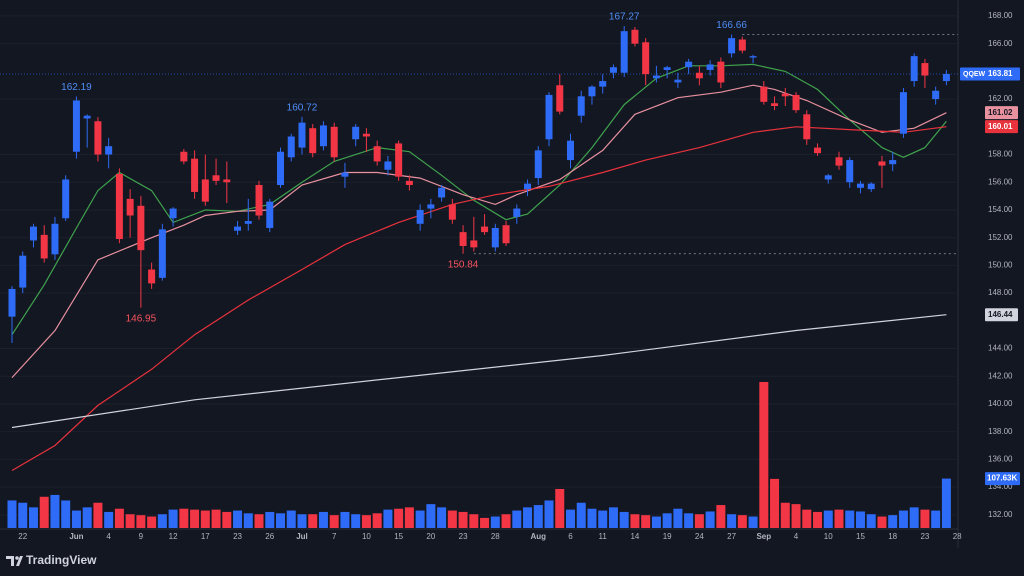 The image size is (1024, 576). I want to click on y-tick-label: 136.00, so click(1000, 459).